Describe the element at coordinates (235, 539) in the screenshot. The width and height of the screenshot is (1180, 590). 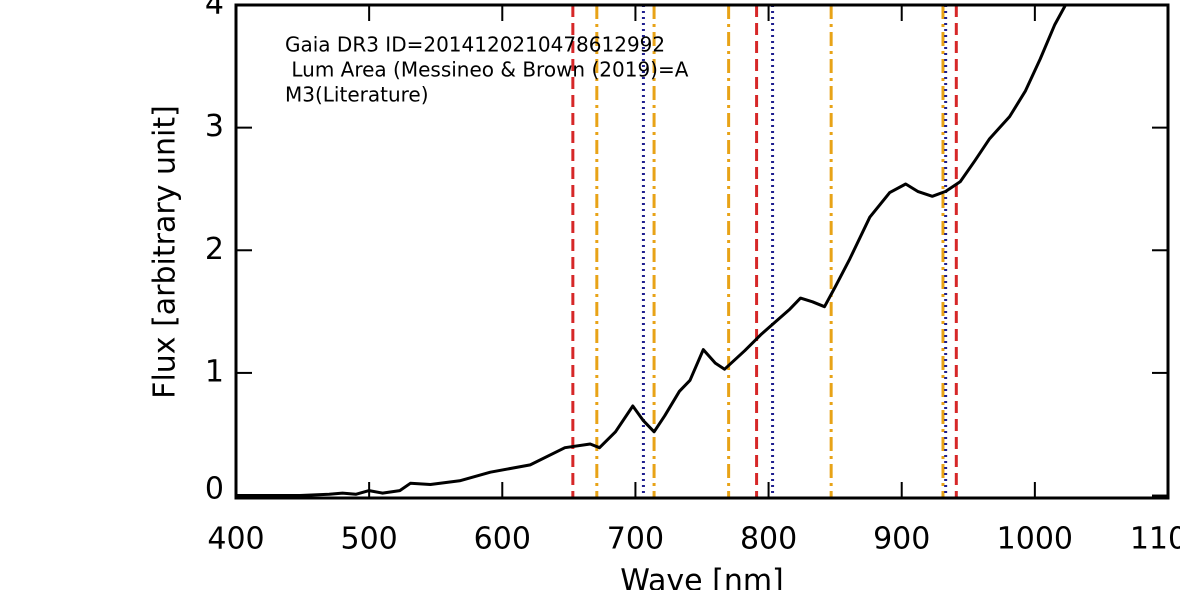
I see `x-tick-label: 400` at that location.